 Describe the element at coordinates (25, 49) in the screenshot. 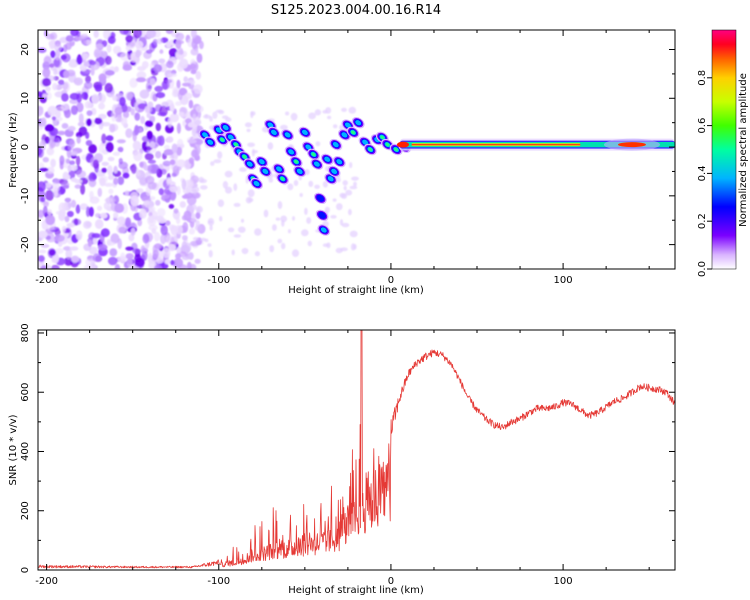

I see `y-tick-label: 20` at that location.